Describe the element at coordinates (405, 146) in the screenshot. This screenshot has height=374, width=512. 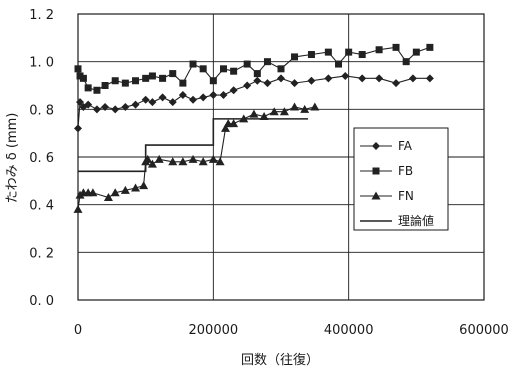
I see `legend-label-0: FA` at that location.